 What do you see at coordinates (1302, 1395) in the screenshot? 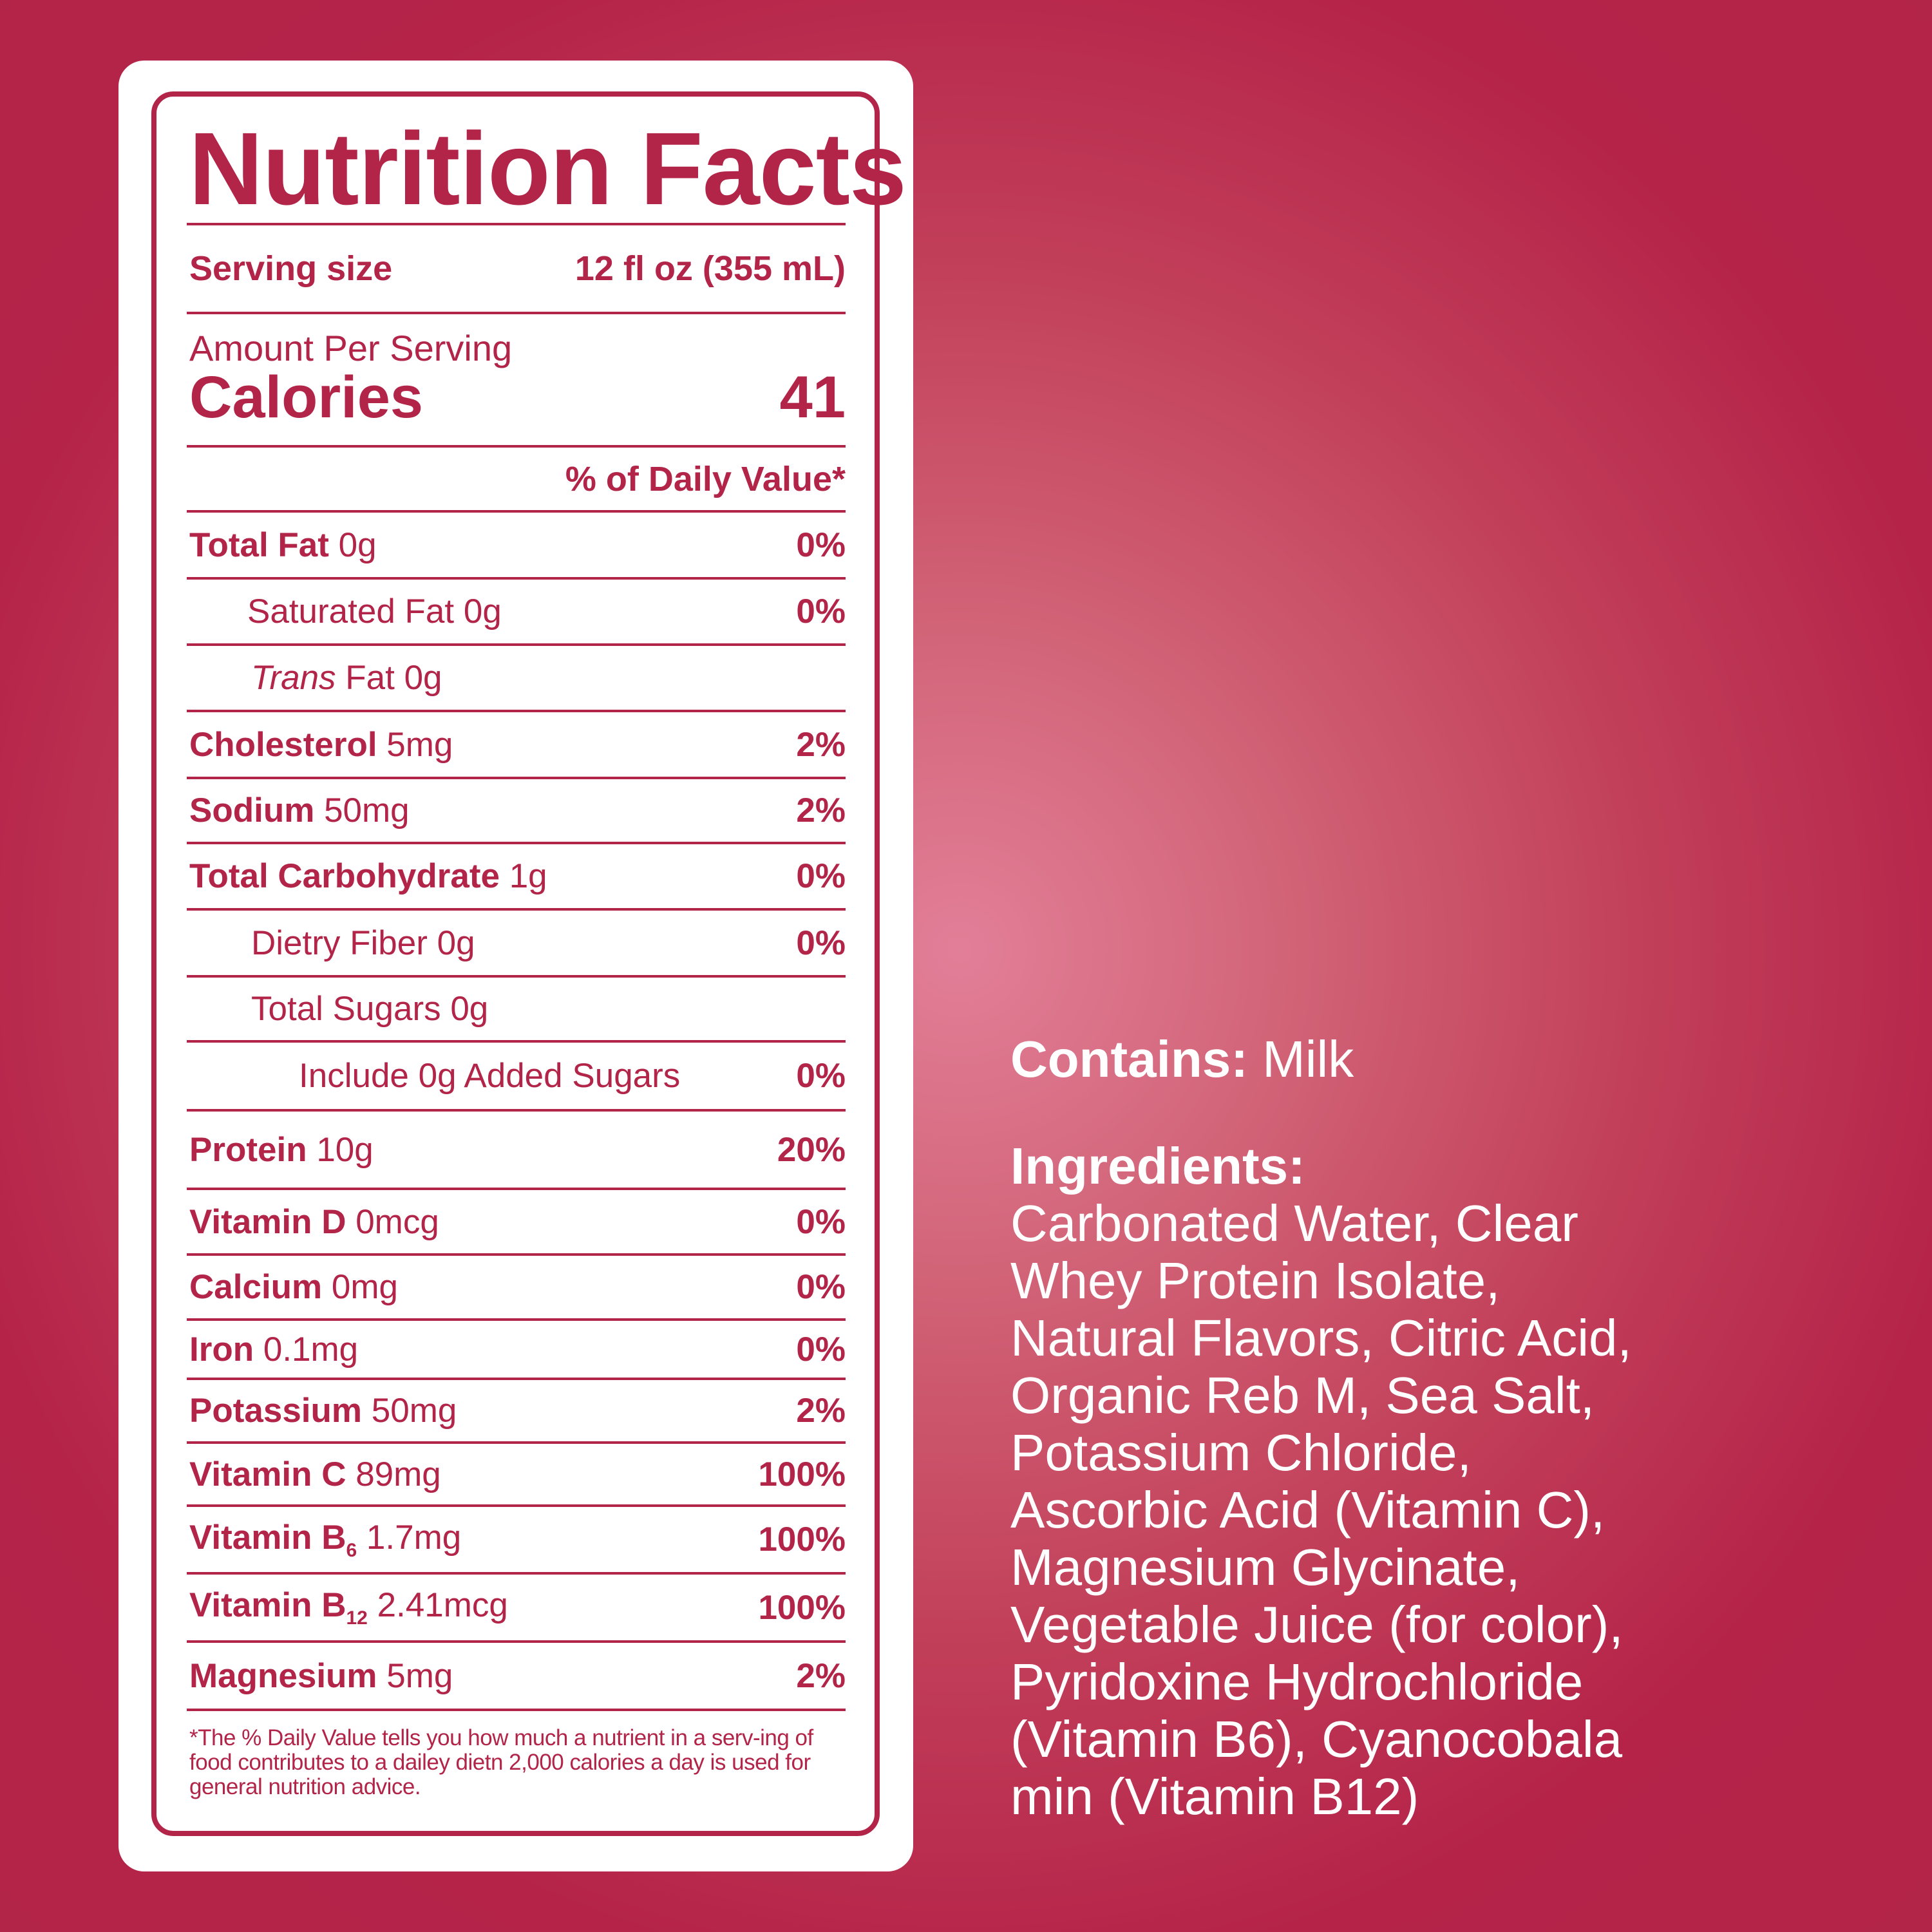
I see `ingredients-line: Organic Reb M, Sea Salt,` at bounding box center [1302, 1395].